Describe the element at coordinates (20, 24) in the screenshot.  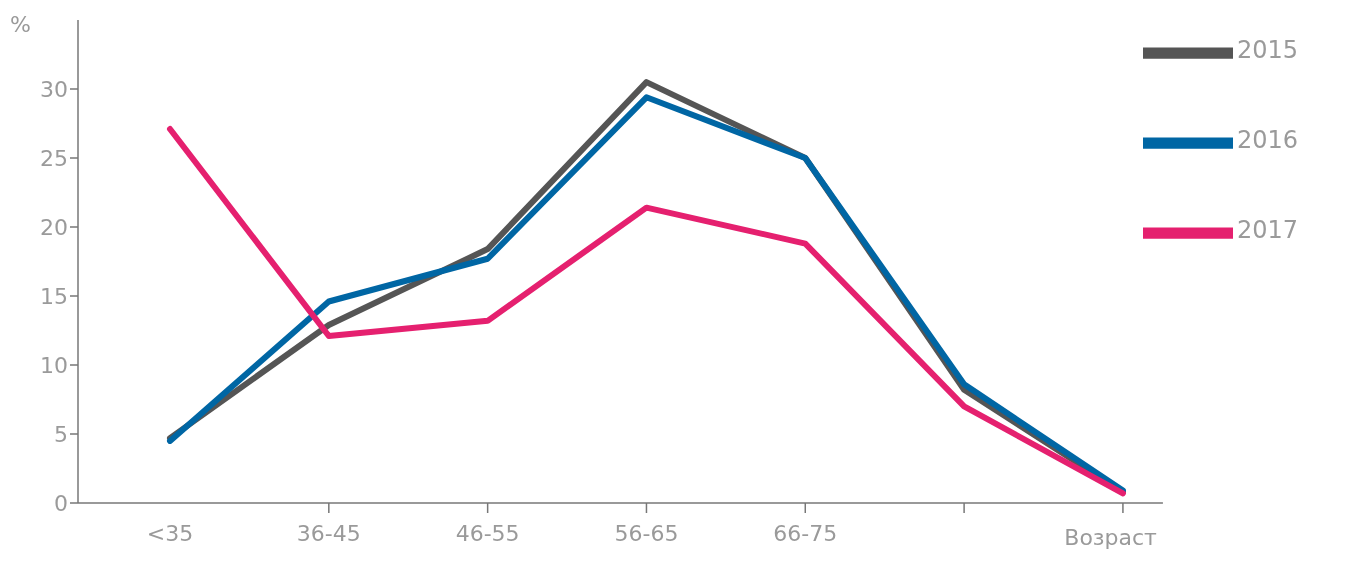
I see `y-axis-title: %` at that location.